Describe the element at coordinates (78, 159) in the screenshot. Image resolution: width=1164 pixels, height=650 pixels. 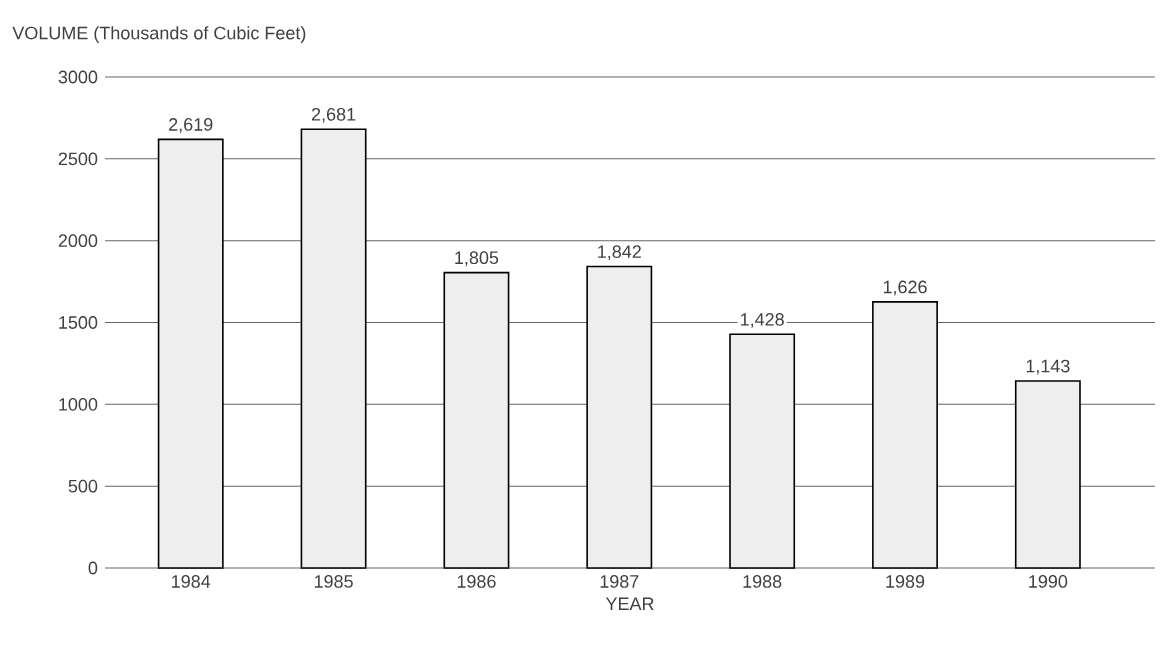
I see `y-tick-label: 2500` at that location.